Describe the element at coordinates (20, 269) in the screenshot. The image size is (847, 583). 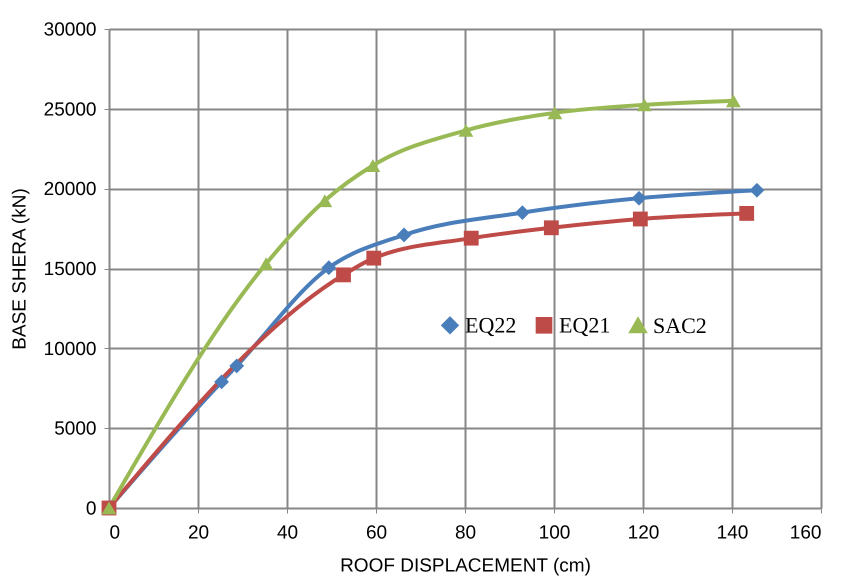
I see `y-axis-title: BASE SHERA (kN)` at that location.